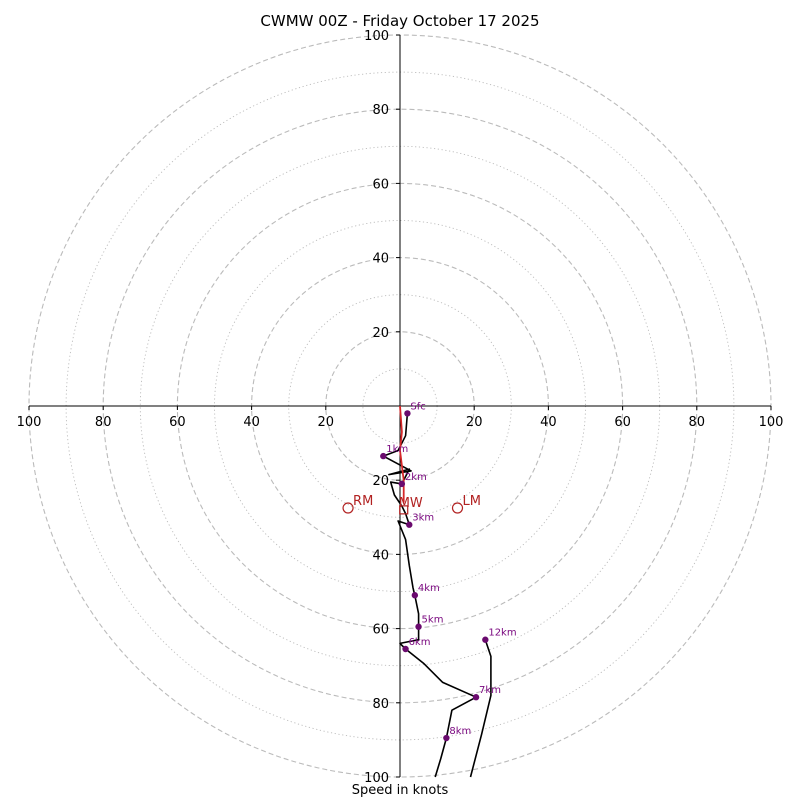  I want to click on chart-title: CWMW 00Z - Friday October 17 2025, so click(400, 21).